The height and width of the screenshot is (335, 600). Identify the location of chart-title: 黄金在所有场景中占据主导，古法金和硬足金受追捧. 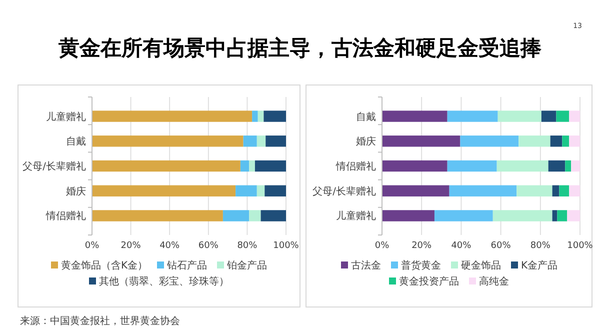
(300, 48).